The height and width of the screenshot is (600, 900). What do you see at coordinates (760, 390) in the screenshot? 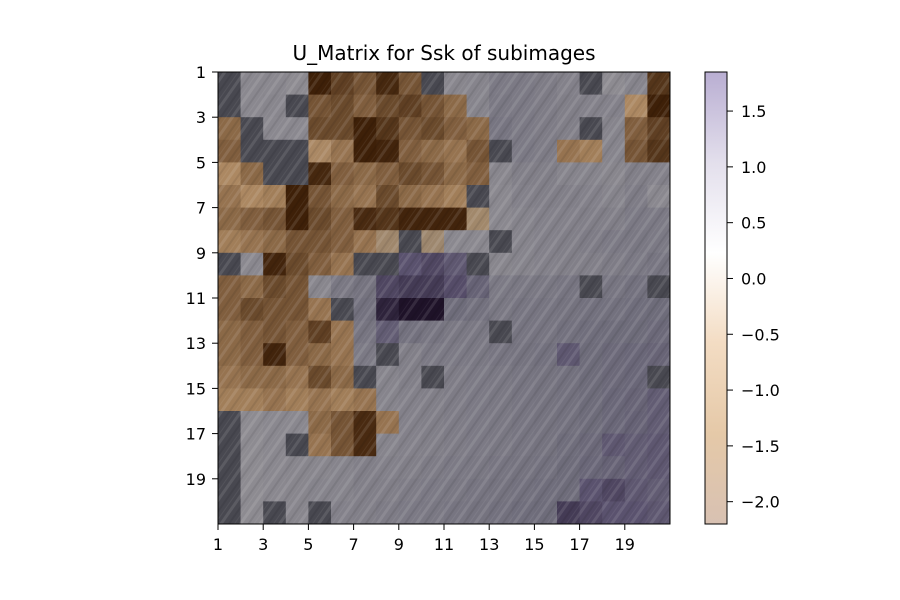
I see `colorbar-tick-label: −1.0` at bounding box center [760, 390].